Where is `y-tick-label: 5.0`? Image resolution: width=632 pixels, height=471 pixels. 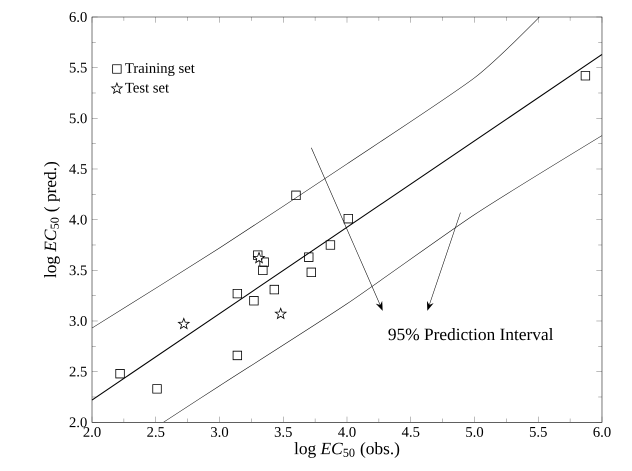
y-tick-label: 5.0 is located at coordinates (78, 118).